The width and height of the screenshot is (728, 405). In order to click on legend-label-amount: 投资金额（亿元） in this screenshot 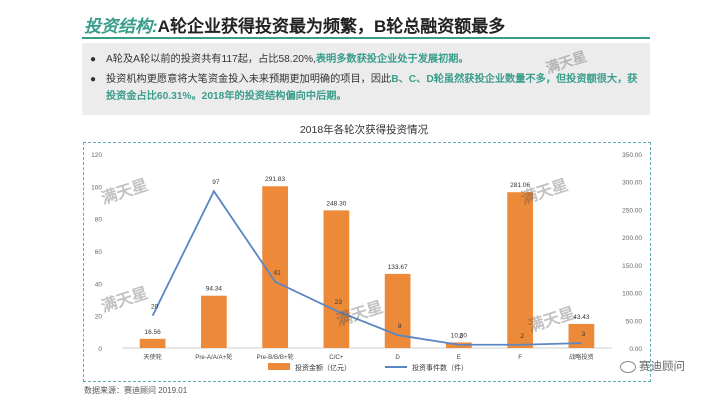, I will do `click(323, 367)`.